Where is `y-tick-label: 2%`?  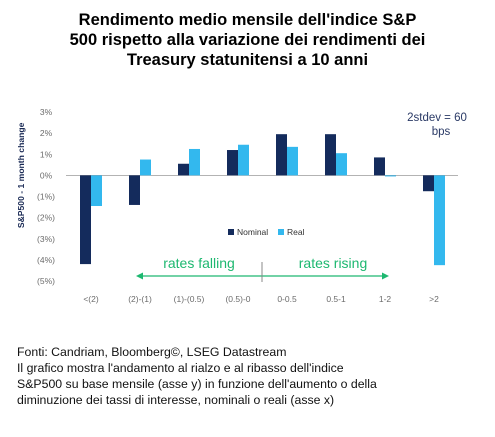 y-tick-label: 2% is located at coordinates (46, 133).